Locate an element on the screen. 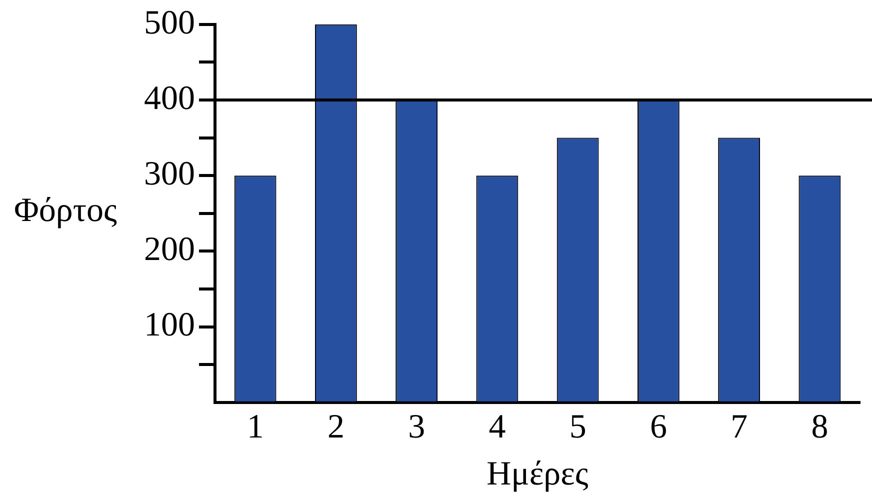 The width and height of the screenshot is (872, 496). y-tick-label: 500 is located at coordinates (169, 23).